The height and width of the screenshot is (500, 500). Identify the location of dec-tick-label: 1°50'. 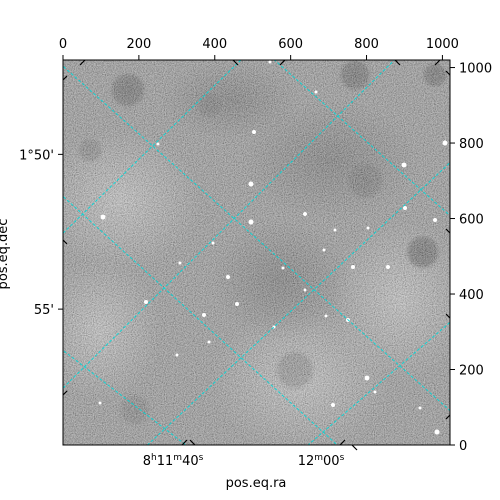
(36, 155).